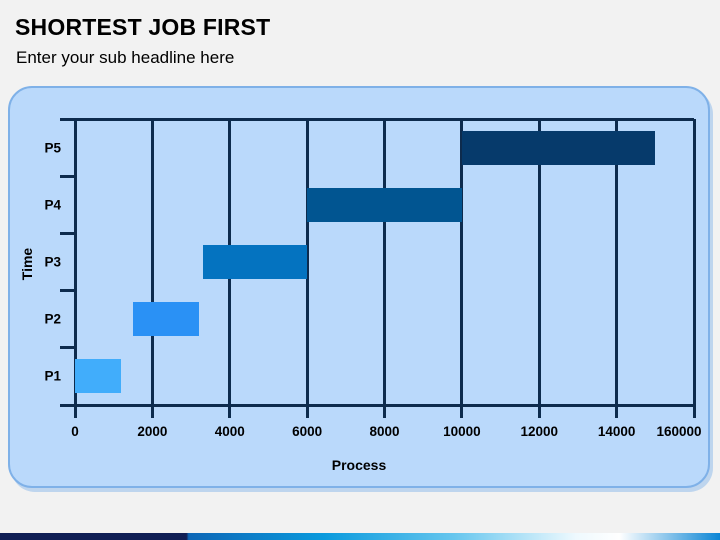  I want to click on y-category-label-P3: P3, so click(52, 262).